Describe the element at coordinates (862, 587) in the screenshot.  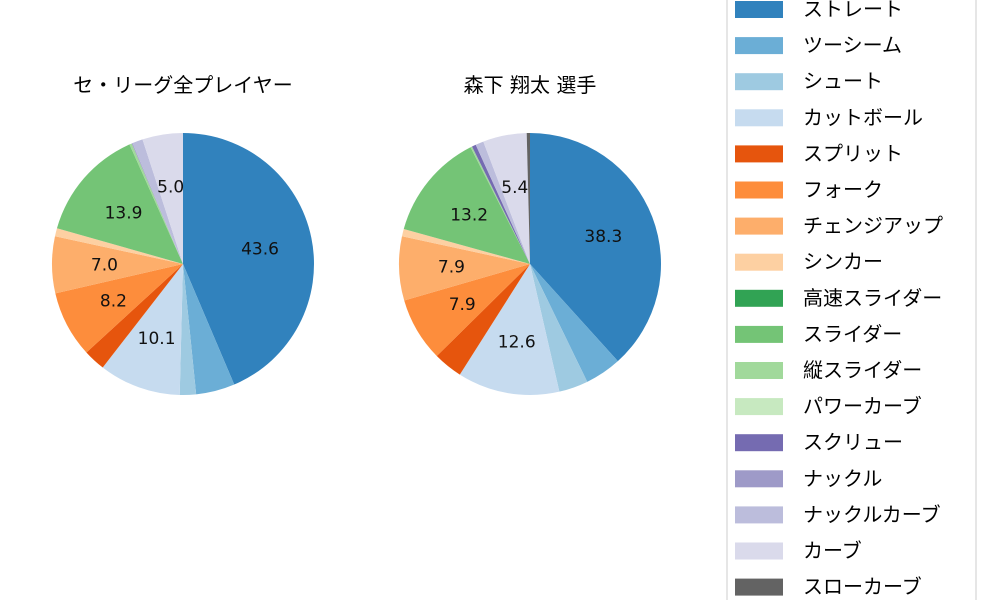
I see `legend-label: スローカーブ` at that location.